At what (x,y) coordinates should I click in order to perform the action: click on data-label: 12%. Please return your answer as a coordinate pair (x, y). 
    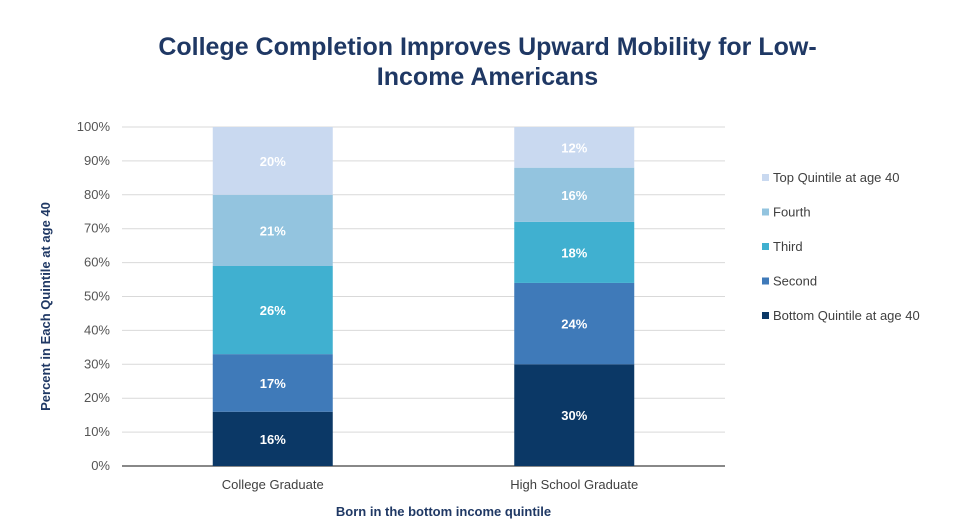
    Looking at the image, I should click on (574, 147).